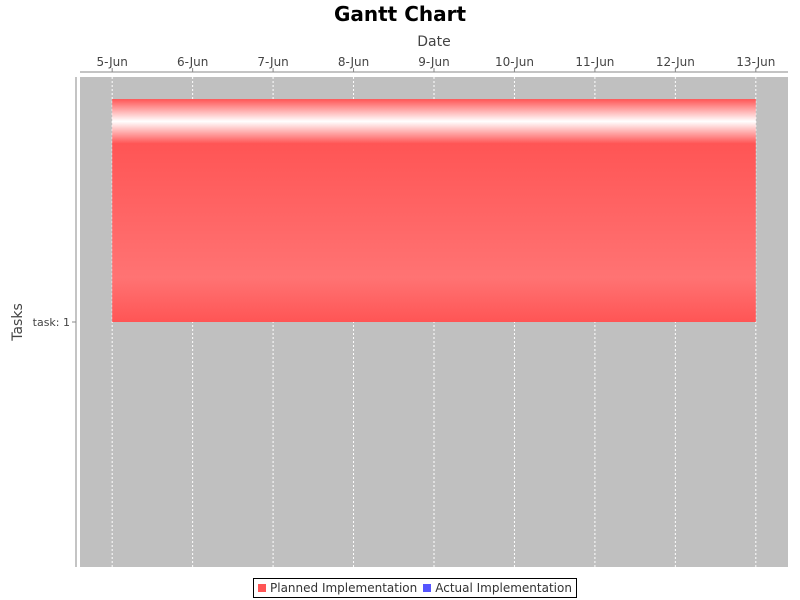  Describe the element at coordinates (353, 62) in the screenshot. I see `x-tick-label: 8-Jun` at that location.